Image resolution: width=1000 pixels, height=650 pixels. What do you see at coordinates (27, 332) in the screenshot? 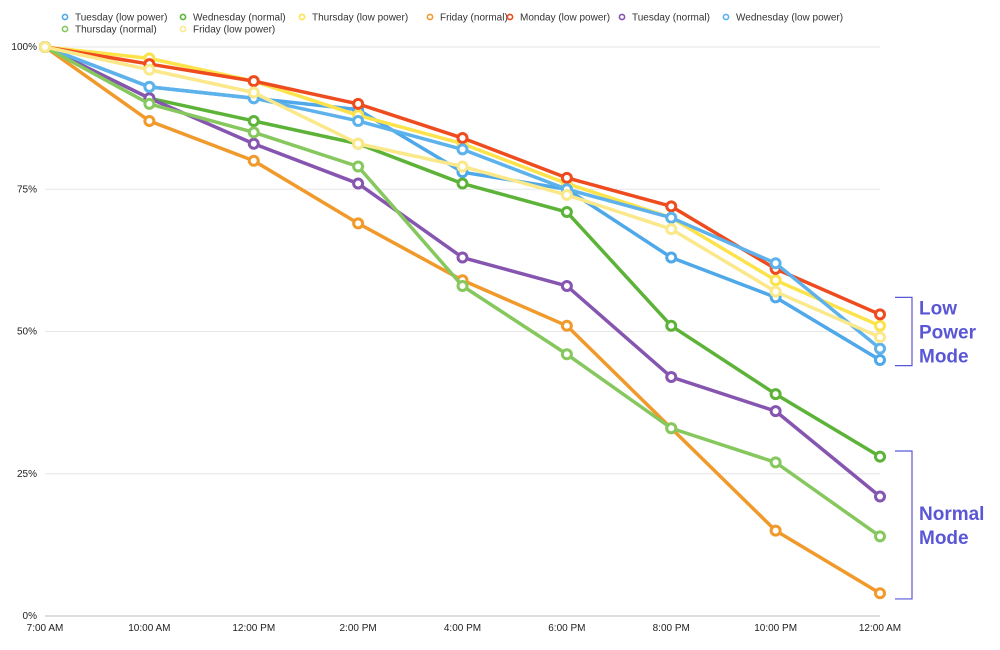
I see `y-tick-label: 50%` at bounding box center [27, 332].